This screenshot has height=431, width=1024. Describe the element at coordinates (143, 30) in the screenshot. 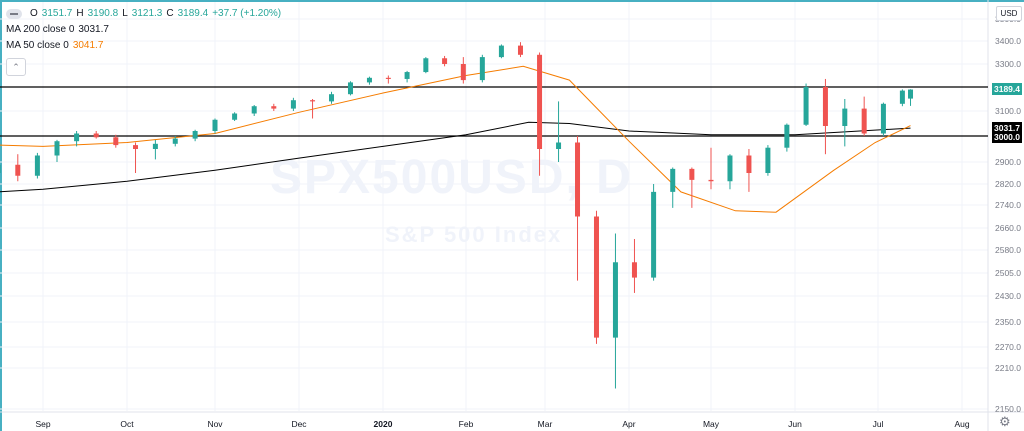

I see `ma200-row: MA 200 close 0 3031.7` at that location.